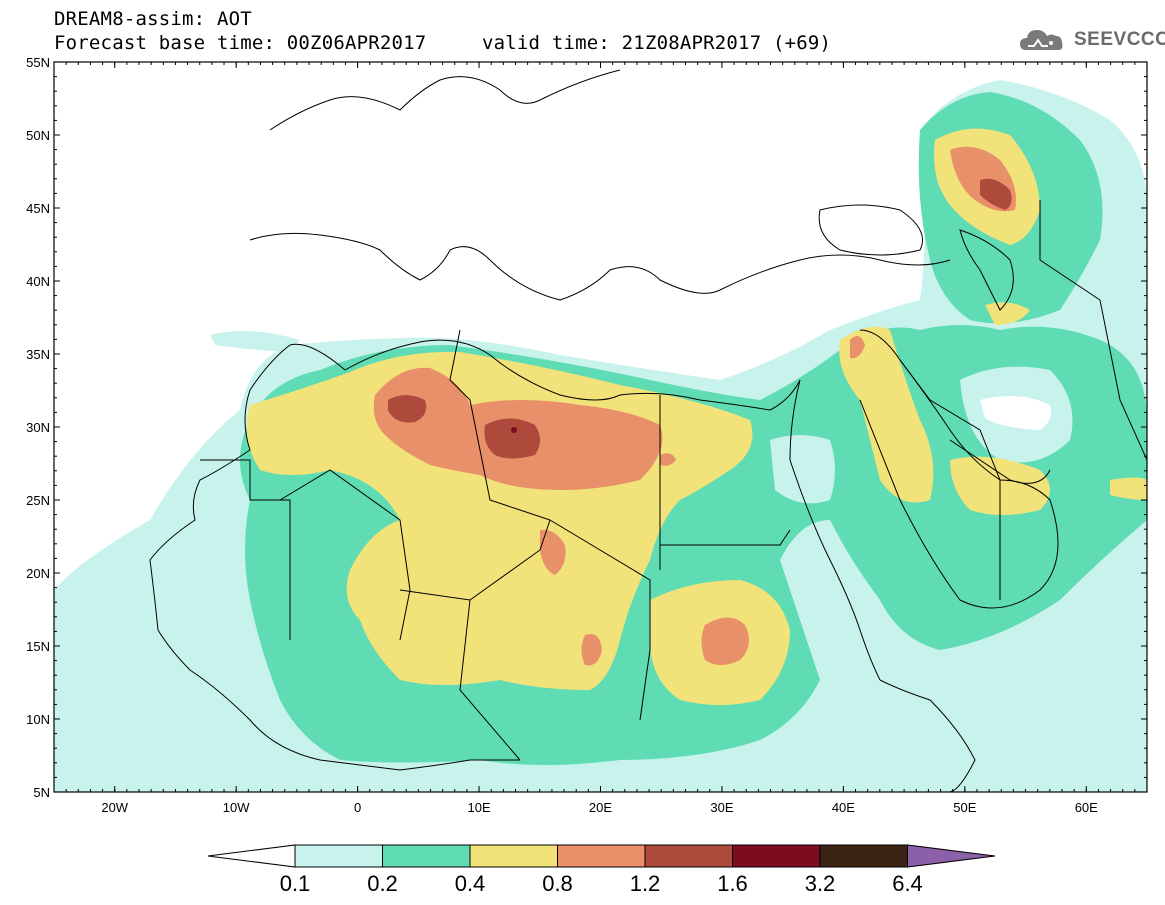 The image size is (1165, 905). Describe the element at coordinates (514, 430) in the screenshot. I see `aot-maximum` at that location.